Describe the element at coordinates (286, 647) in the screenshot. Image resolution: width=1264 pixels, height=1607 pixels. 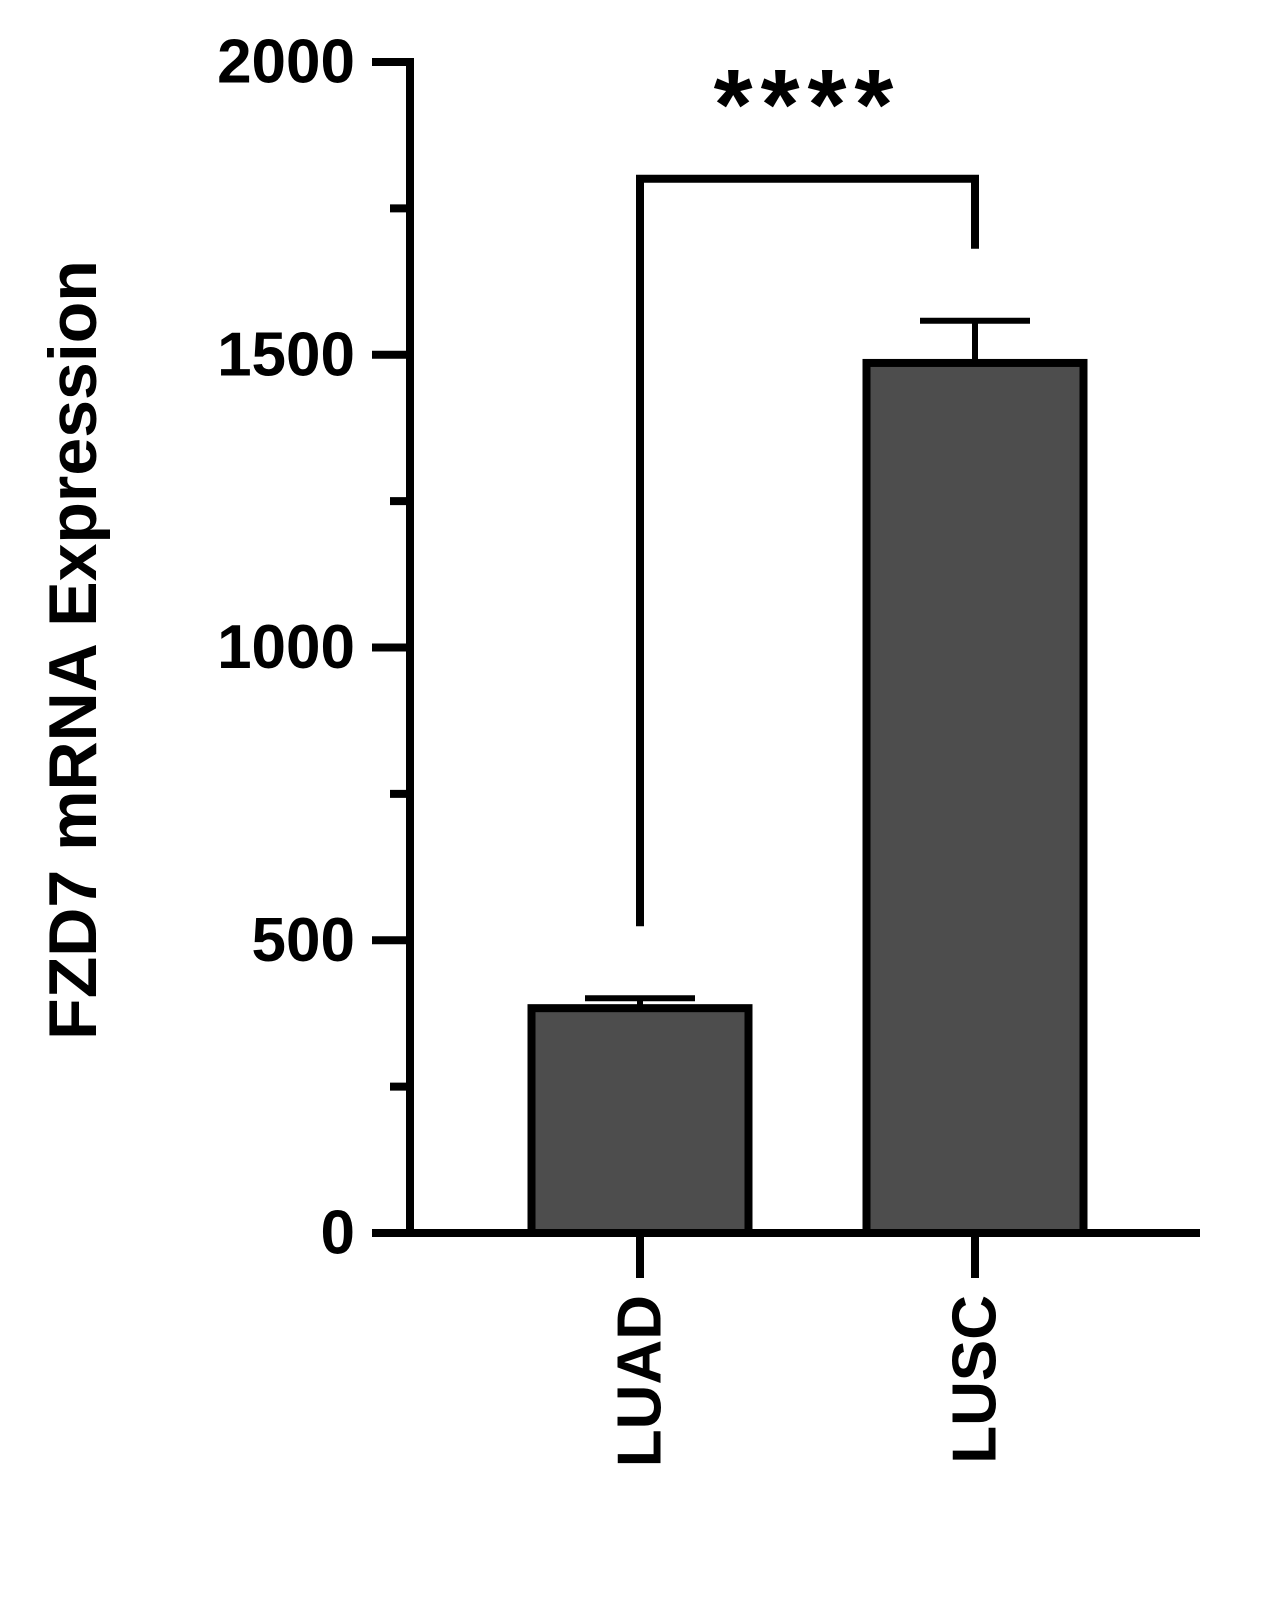
I see `y-tick-label: 1000` at that location.